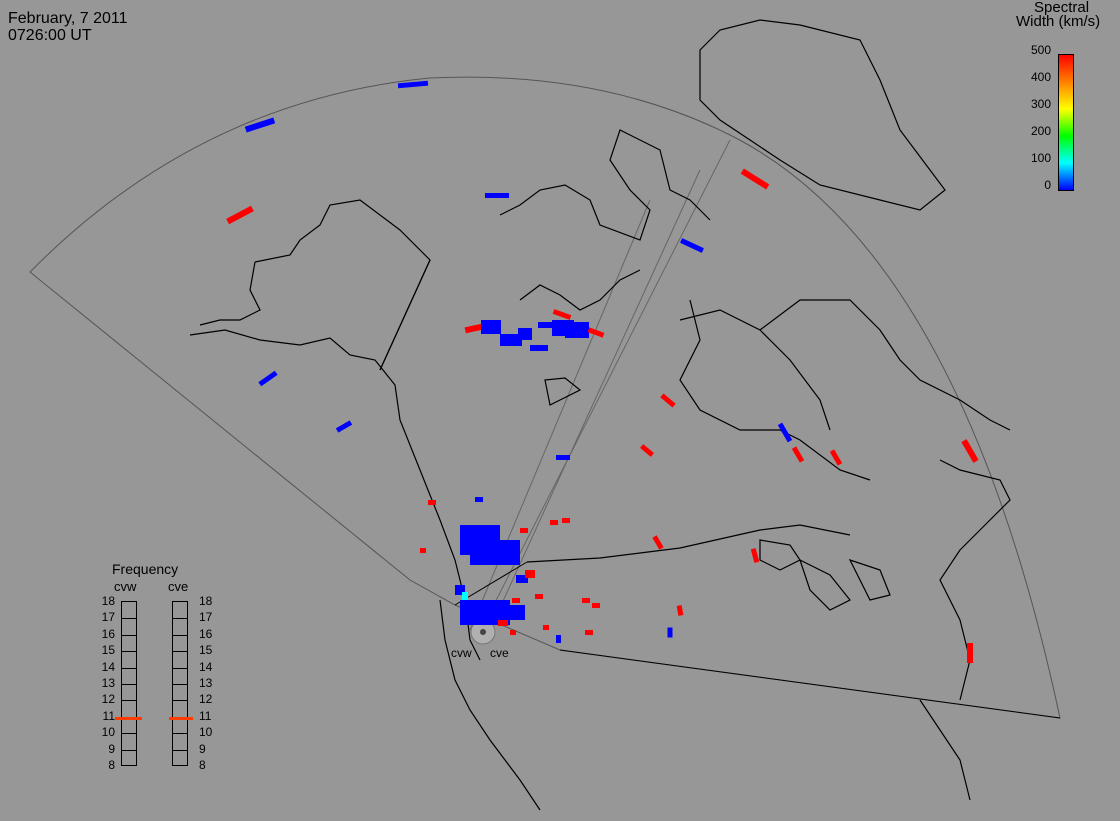  I want to click on frequency-label-left: 11, so click(108, 715).